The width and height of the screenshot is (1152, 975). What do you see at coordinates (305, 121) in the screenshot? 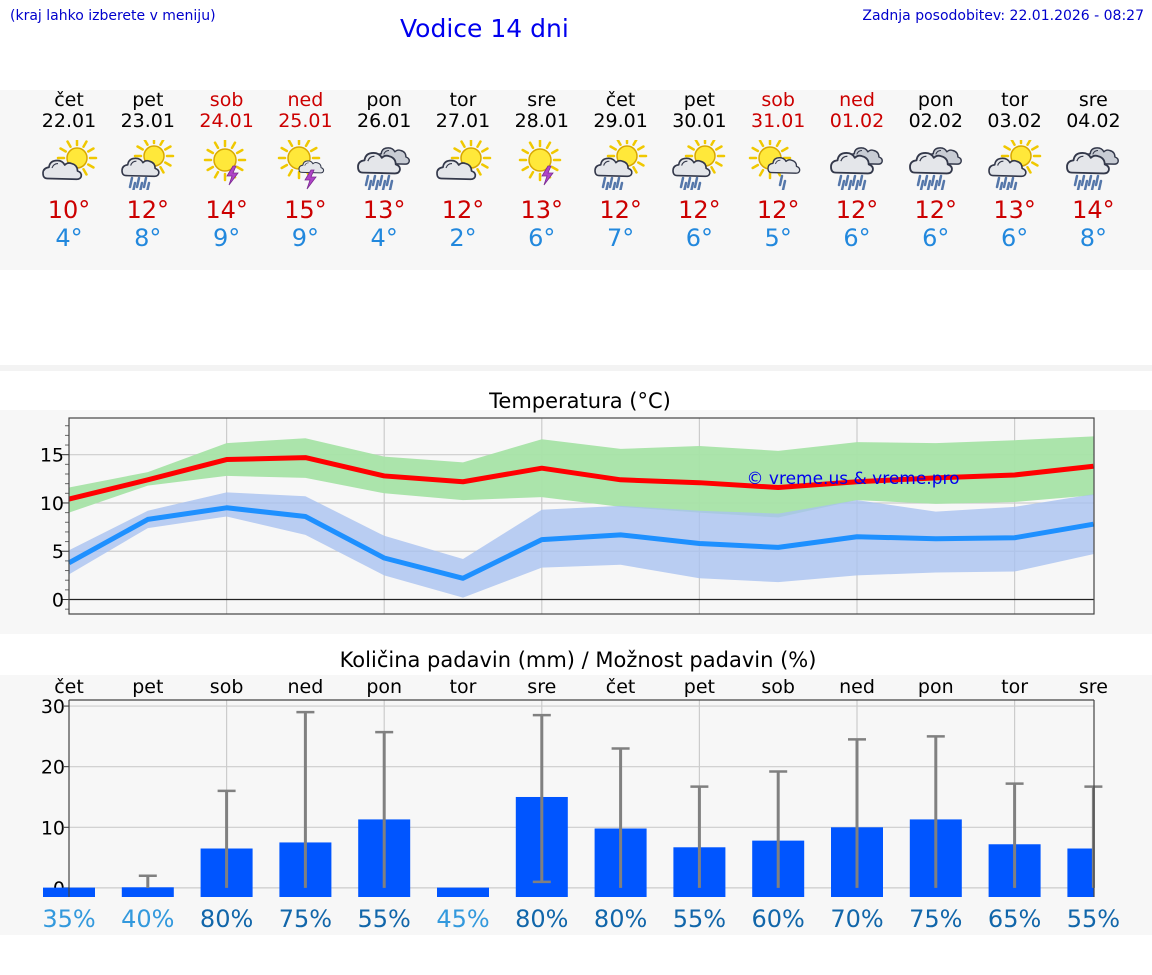
I see `day-date: 25.01` at bounding box center [305, 121].